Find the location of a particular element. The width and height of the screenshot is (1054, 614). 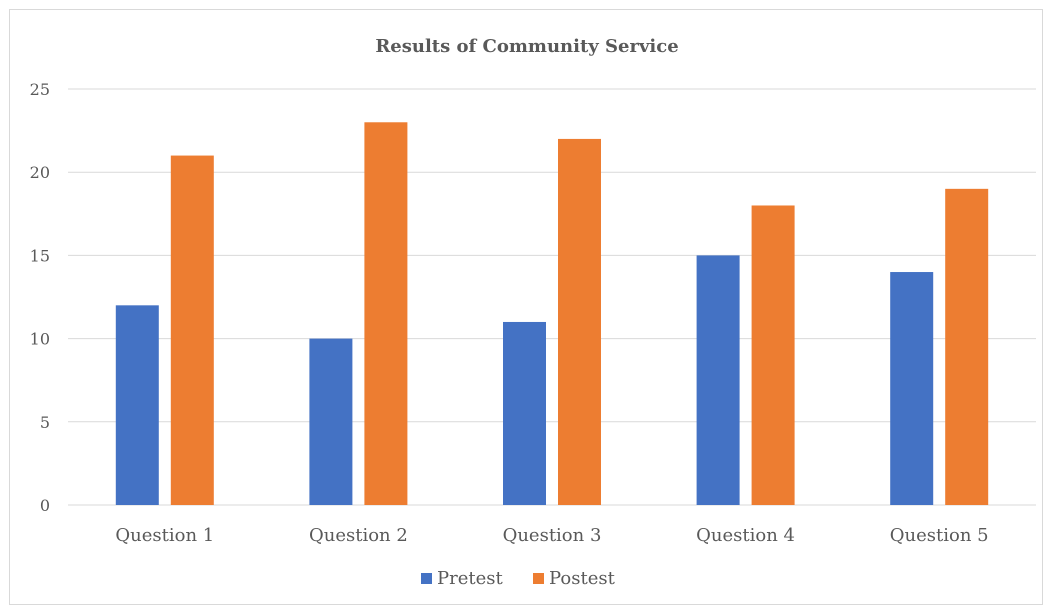

legend-label-postest: Postest is located at coordinates (582, 578).